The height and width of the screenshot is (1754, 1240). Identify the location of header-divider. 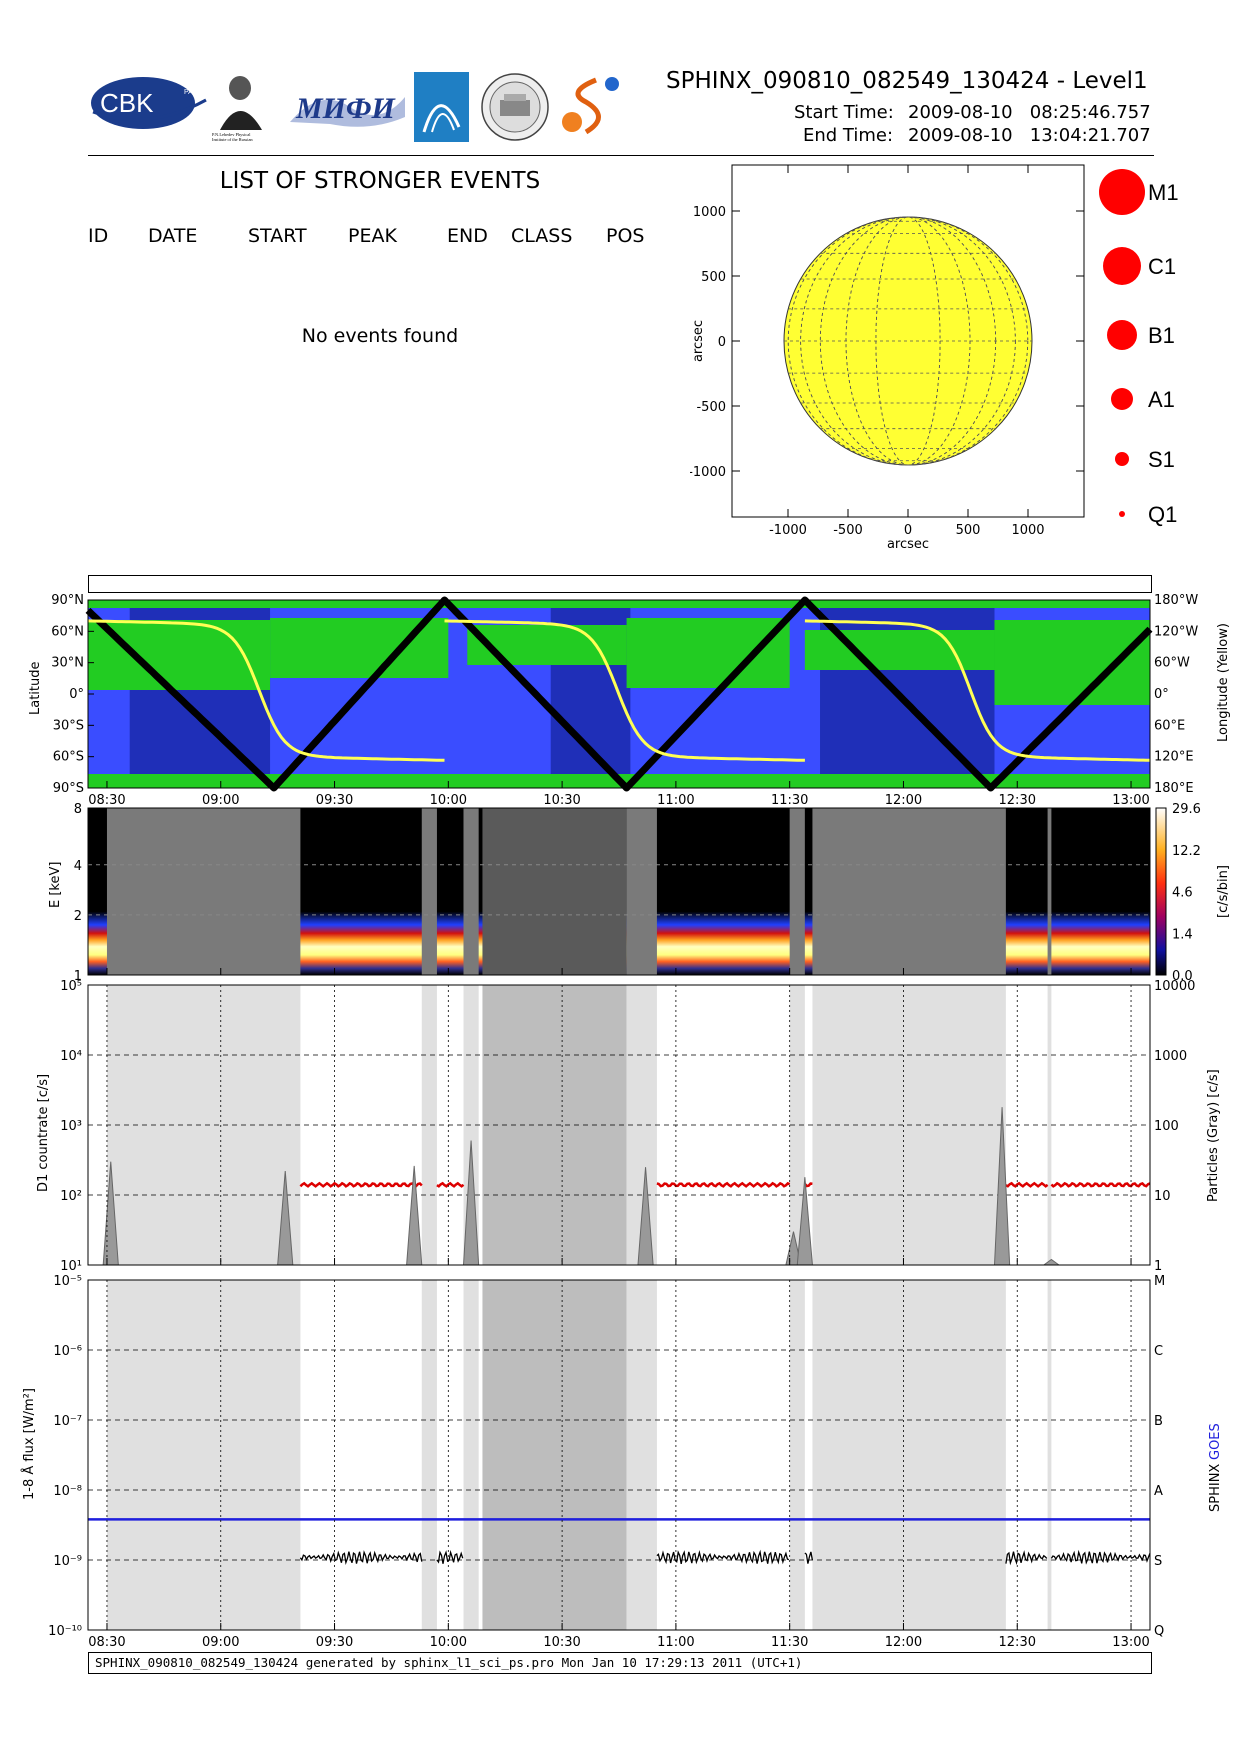
(621, 155).